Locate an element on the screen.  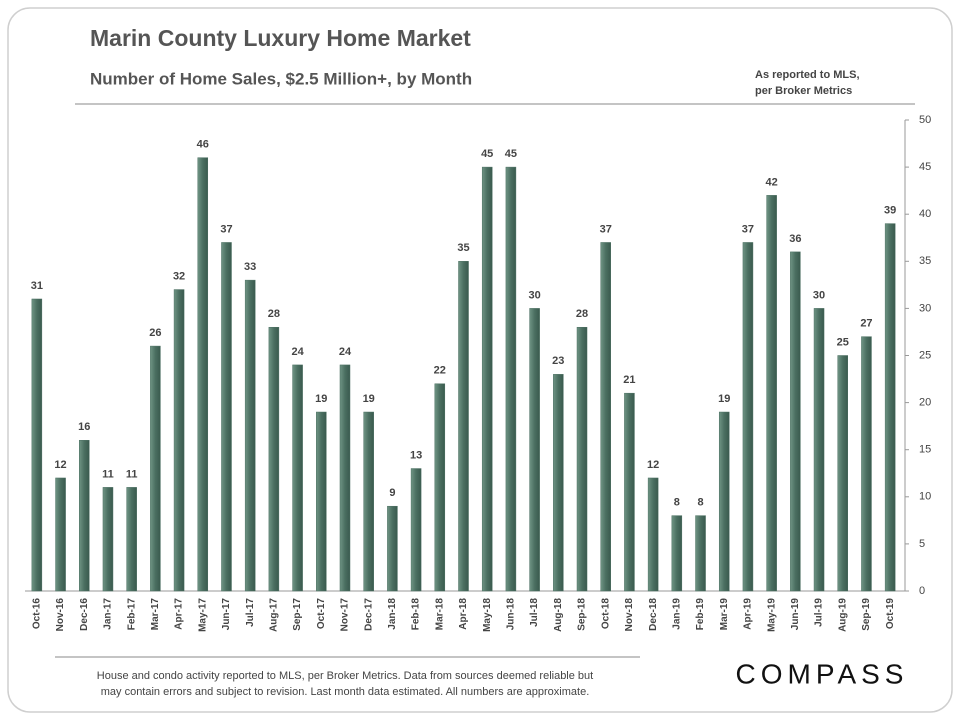
x-tick-label: Sep-19 is located at coordinates (866, 614).